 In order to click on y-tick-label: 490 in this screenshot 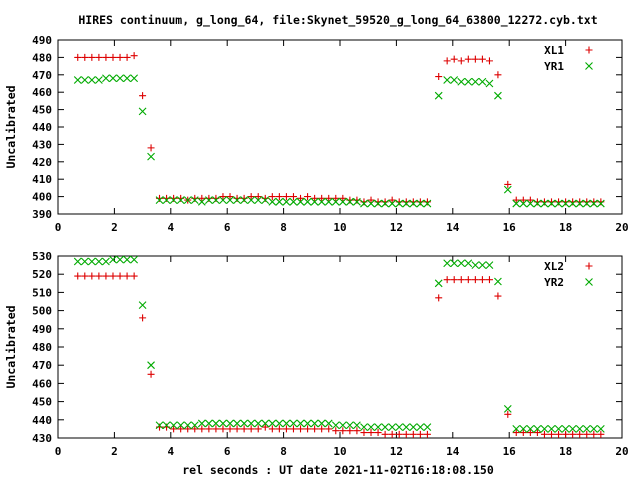, I will do `click(42, 40)`.